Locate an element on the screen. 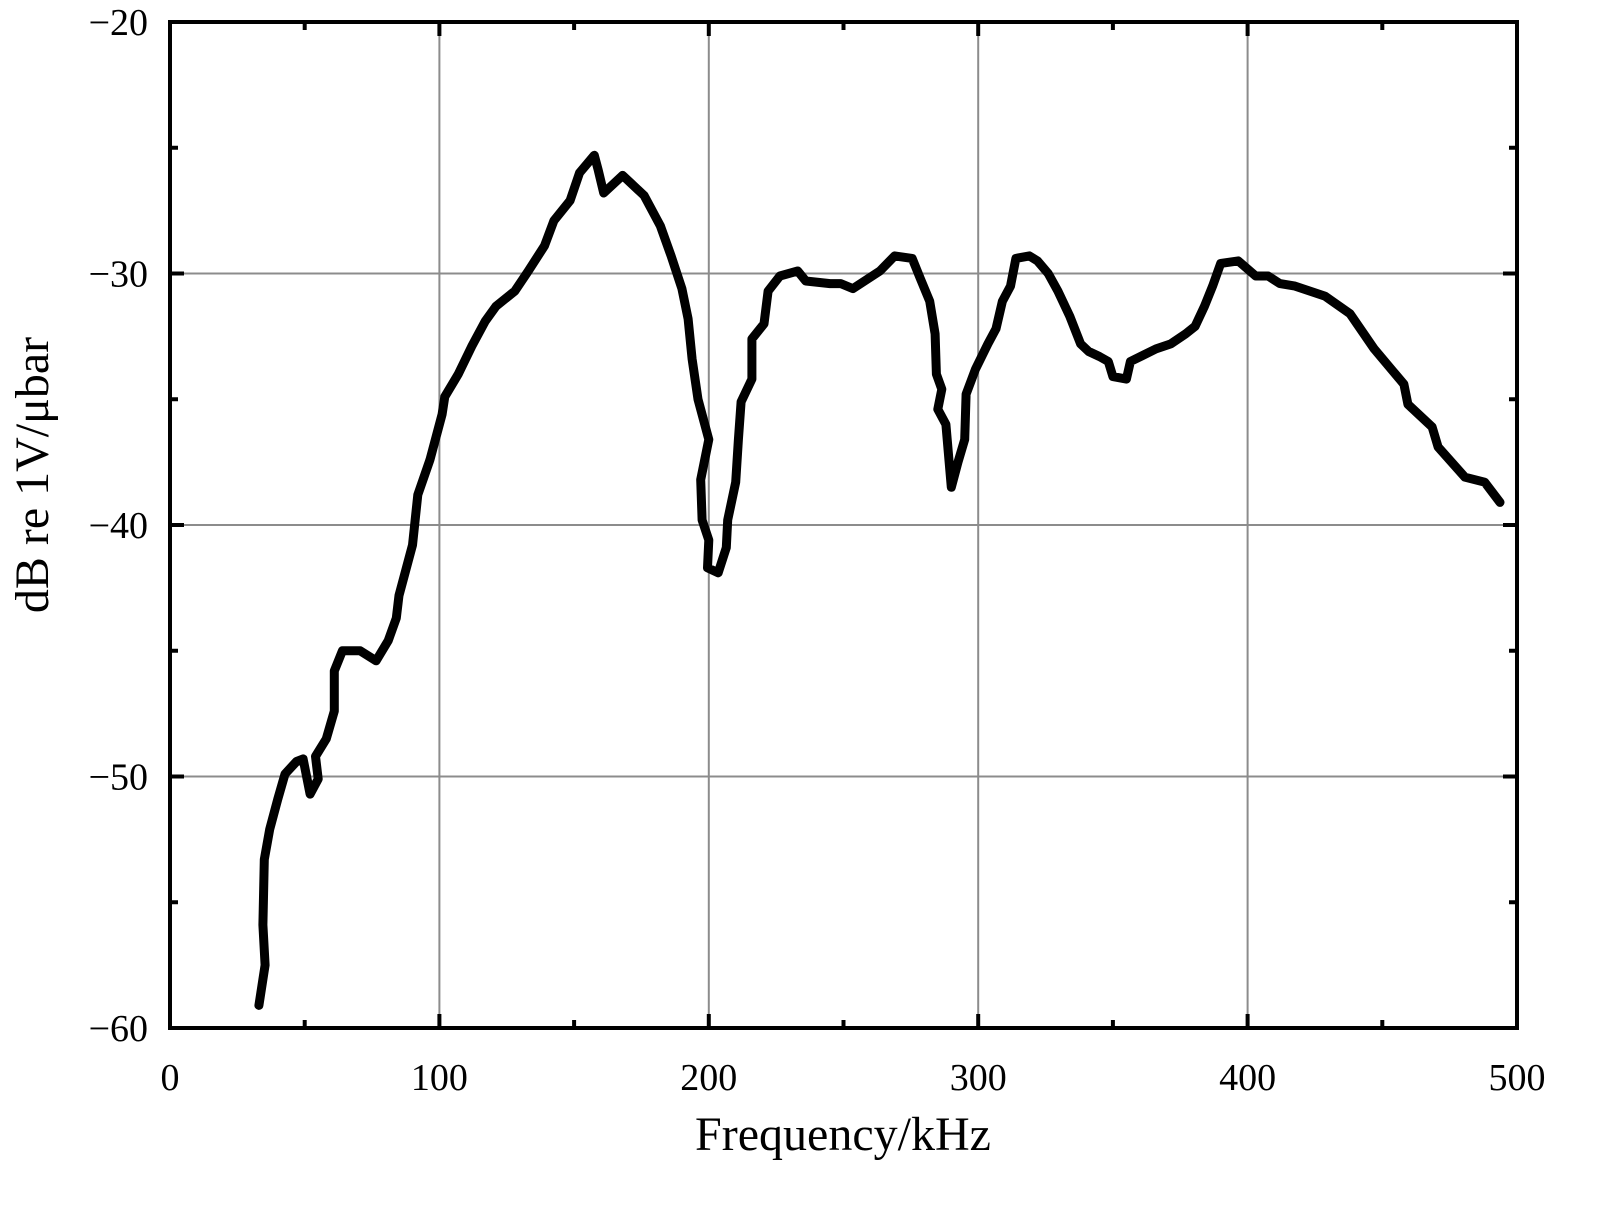  y-axis-label: dB re 1V/μbar is located at coordinates (32, 475).